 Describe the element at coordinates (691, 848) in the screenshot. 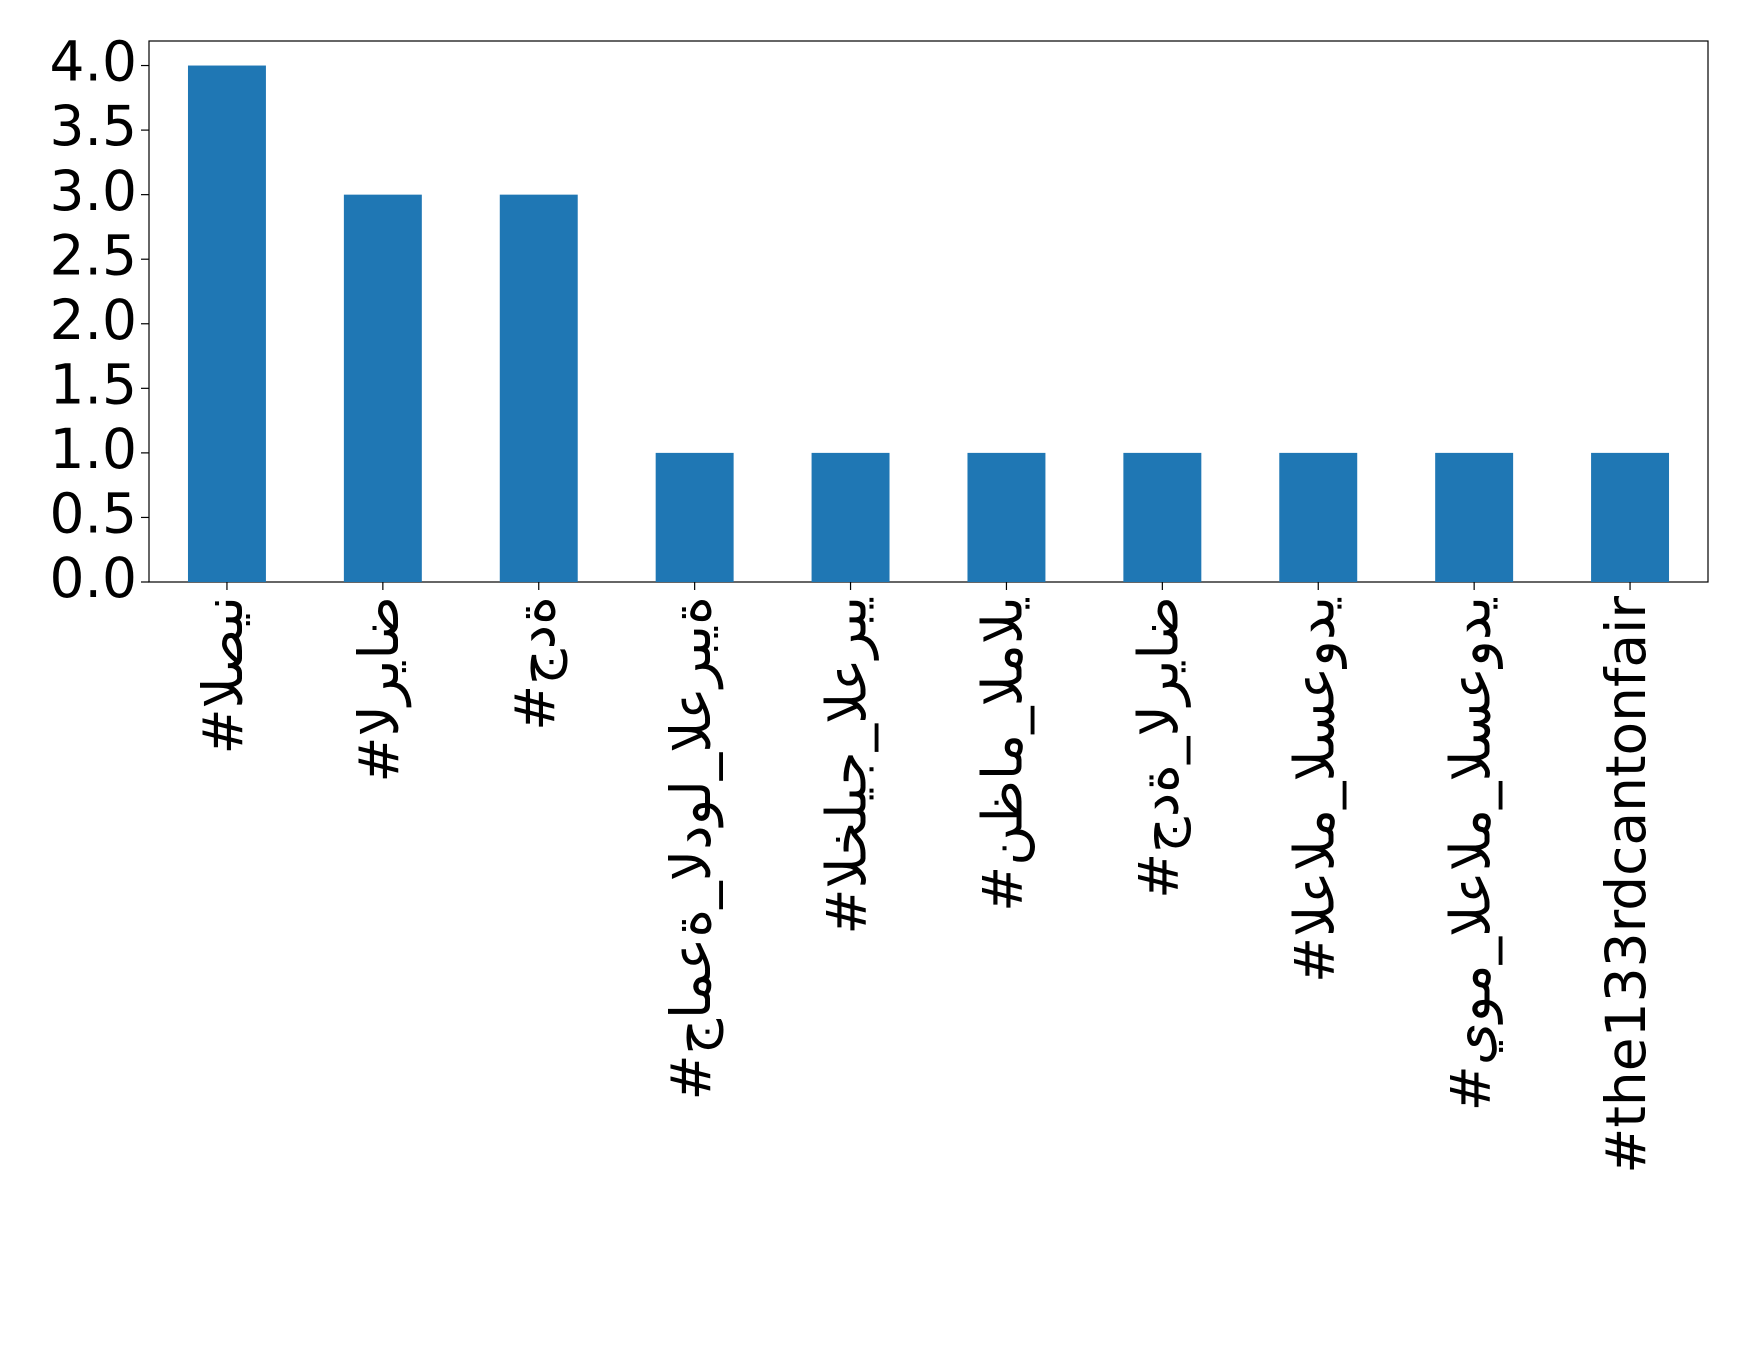

I see `x-tick-label: #جامعة_الدول_العربية` at that location.